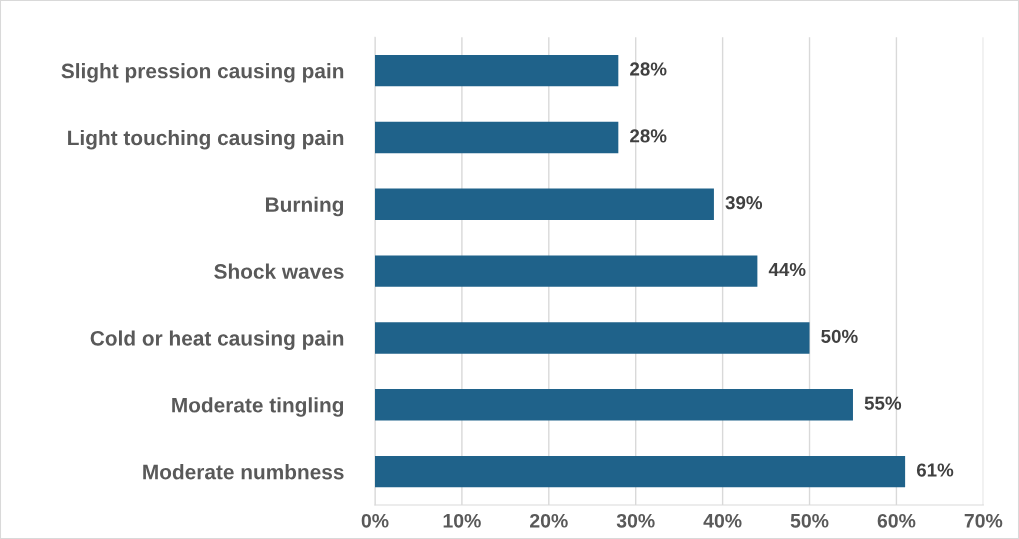 This screenshot has height=539, width=1019. Describe the element at coordinates (983, 520) in the screenshot. I see `x-tick-label: 70%` at that location.